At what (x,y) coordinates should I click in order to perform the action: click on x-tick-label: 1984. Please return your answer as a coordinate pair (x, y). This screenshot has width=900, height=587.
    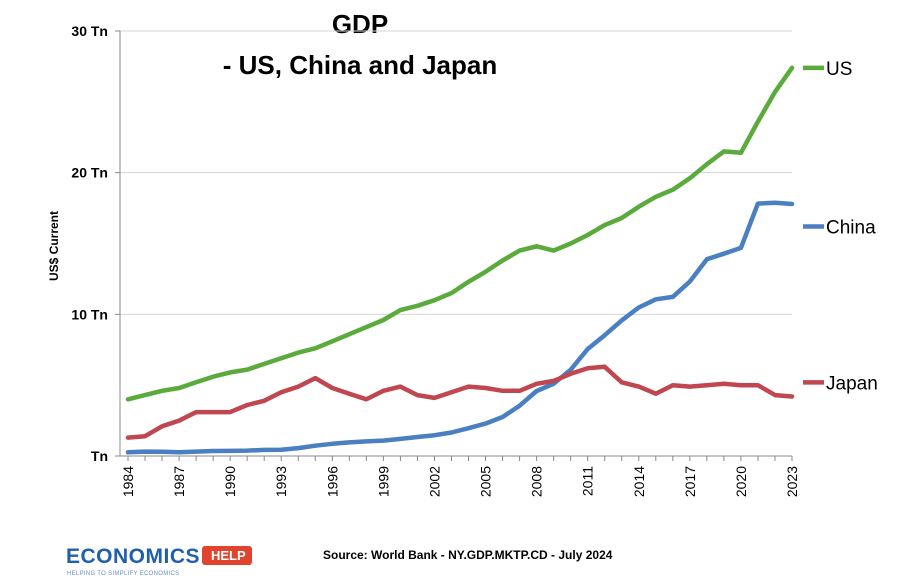
    Looking at the image, I should click on (128, 481).